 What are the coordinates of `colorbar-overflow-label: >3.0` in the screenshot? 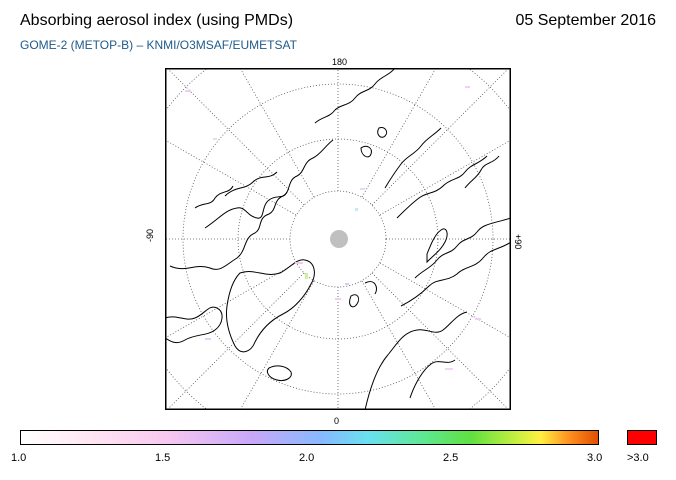 It's located at (638, 458).